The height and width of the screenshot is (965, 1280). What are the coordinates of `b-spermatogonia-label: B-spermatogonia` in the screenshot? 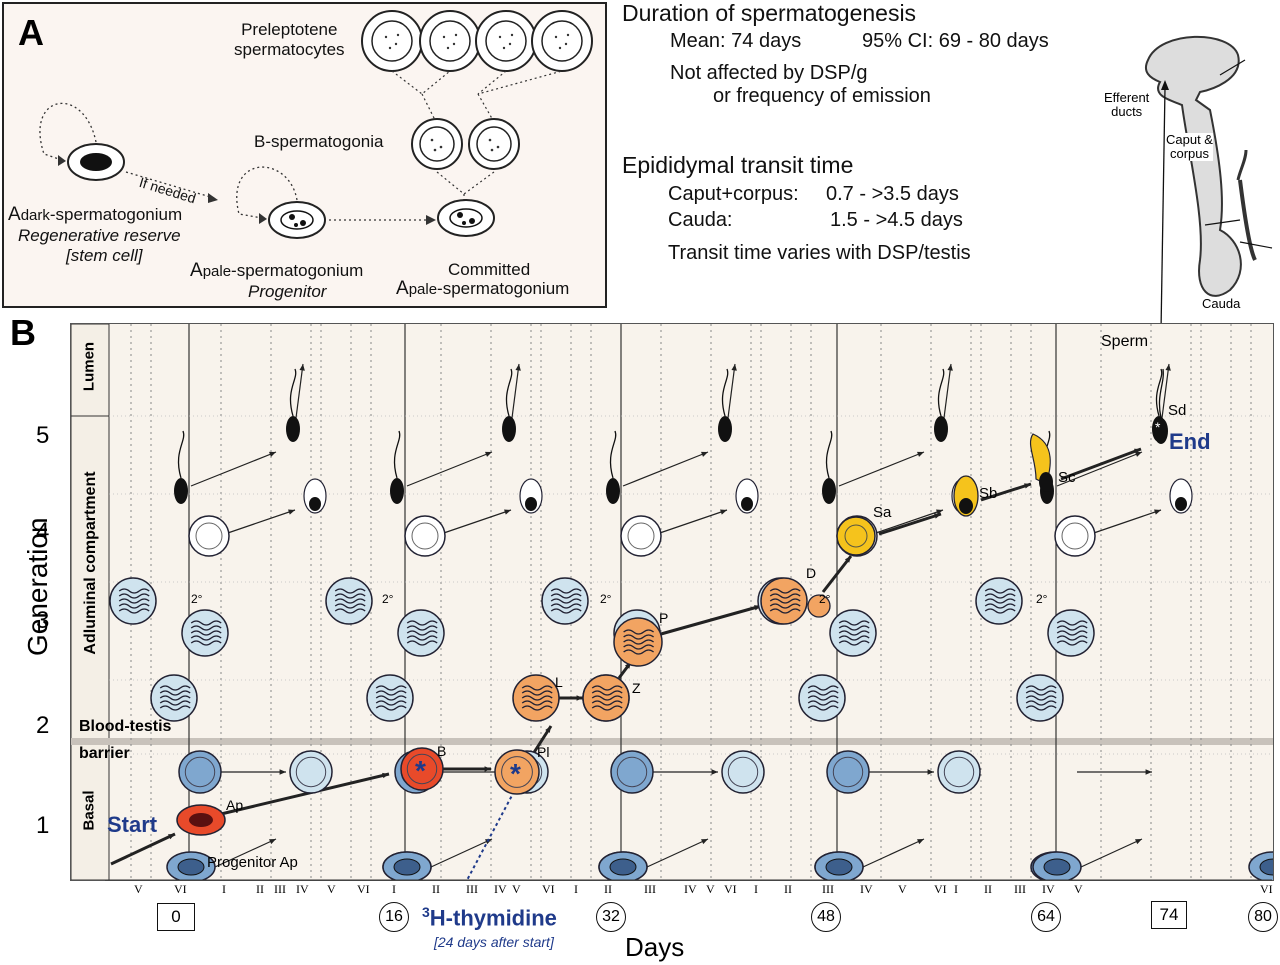 It's located at (319, 141).